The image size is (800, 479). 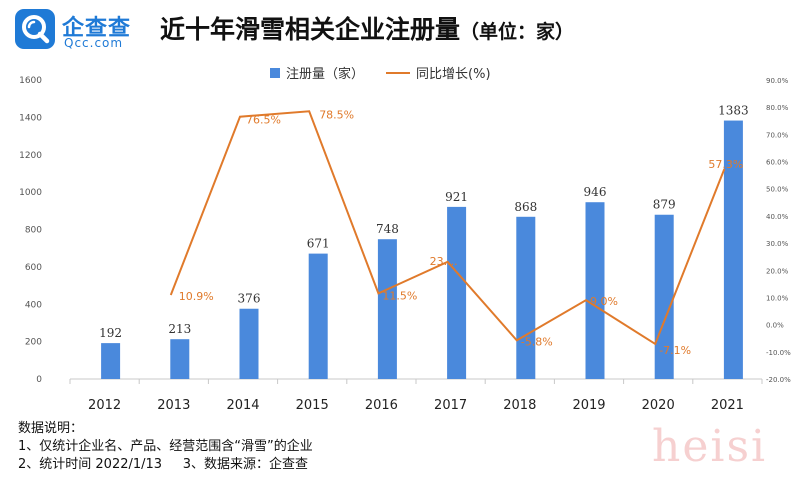 I want to click on y-right-tick-label: 0.0%, so click(x=775, y=326).